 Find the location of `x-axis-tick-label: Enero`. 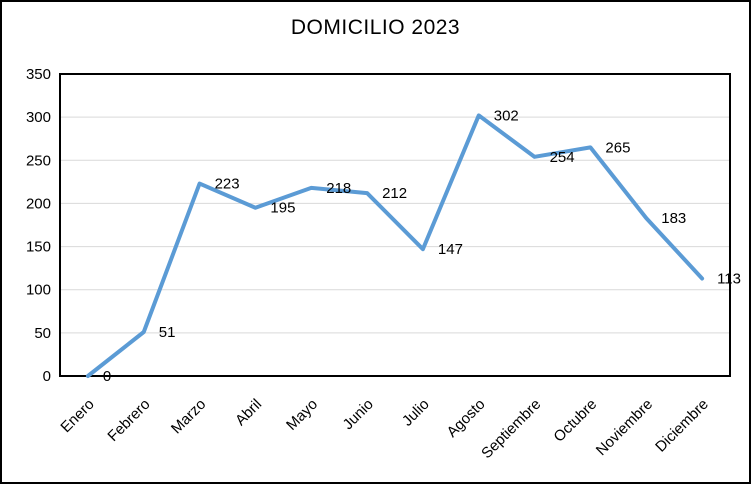

x-axis-tick-label: Enero is located at coordinates (77, 416).